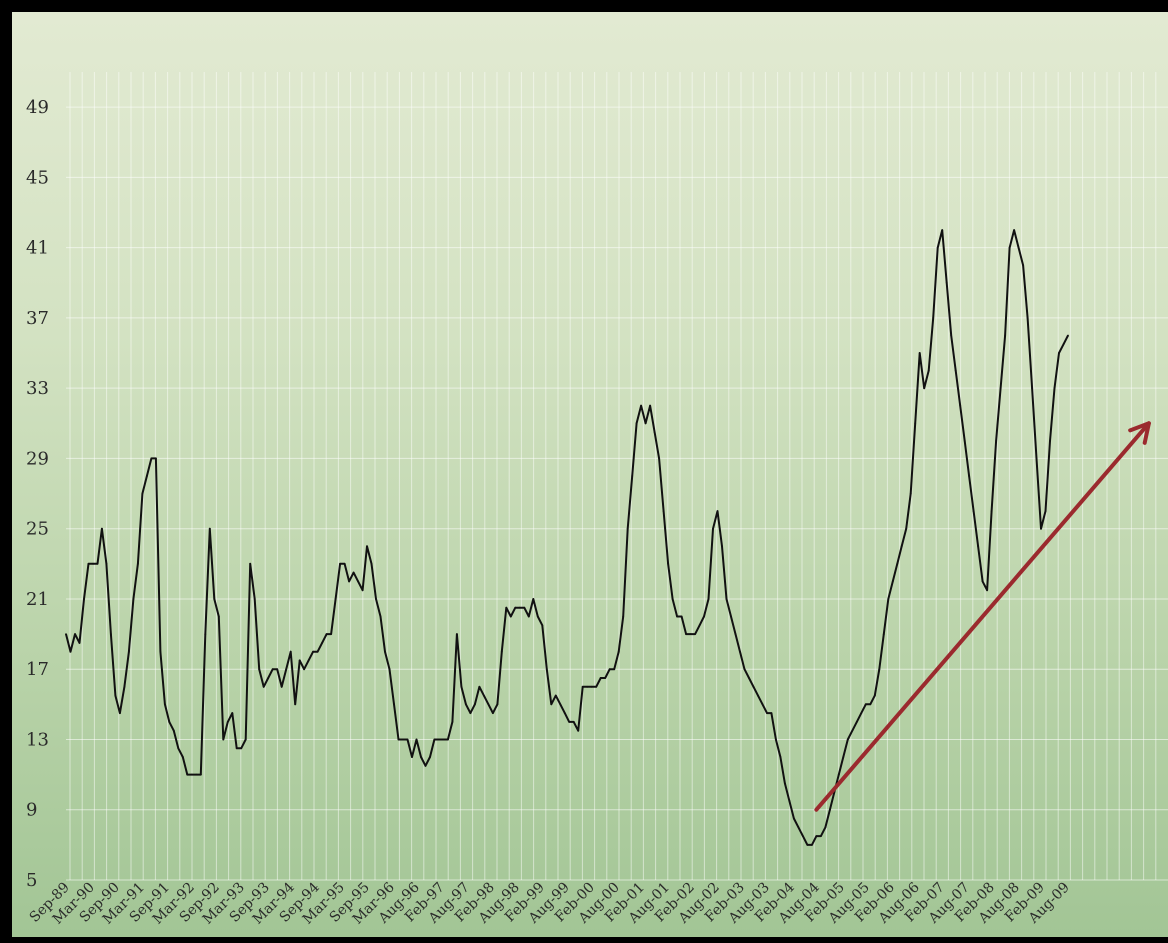 The image size is (1168, 943). What do you see at coordinates (982, 616) in the screenshot?
I see `annotation-layer` at bounding box center [982, 616].